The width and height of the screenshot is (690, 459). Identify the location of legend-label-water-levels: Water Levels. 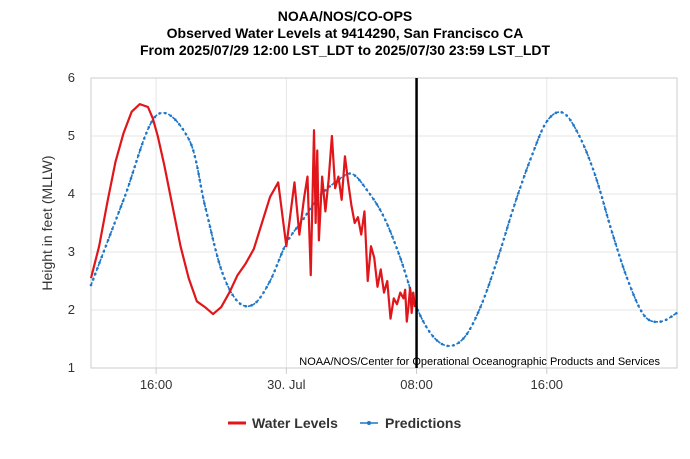
(295, 423).